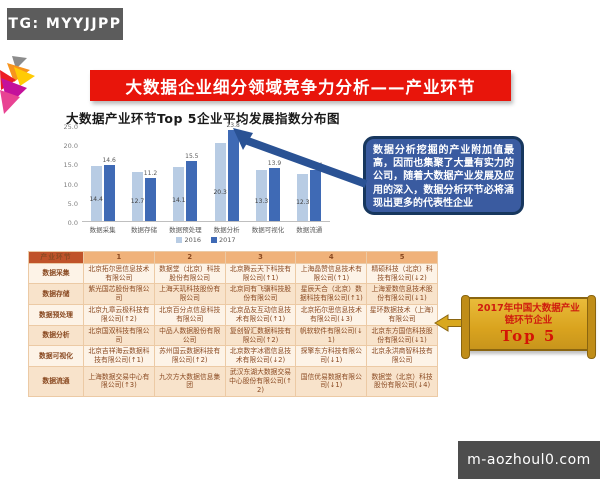 The image size is (600, 480). Describe the element at coordinates (402, 294) in the screenshot. I see `table-cell: 上海爱数信息技术股份有限公司(↓1)` at that location.